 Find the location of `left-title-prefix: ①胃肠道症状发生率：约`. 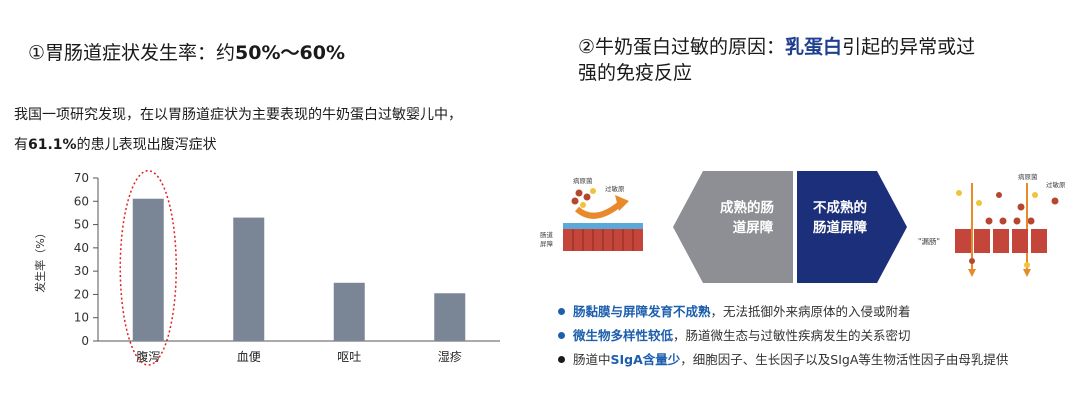

left-title-prefix: ①胃肠道症状发生率：约 is located at coordinates (132, 53).